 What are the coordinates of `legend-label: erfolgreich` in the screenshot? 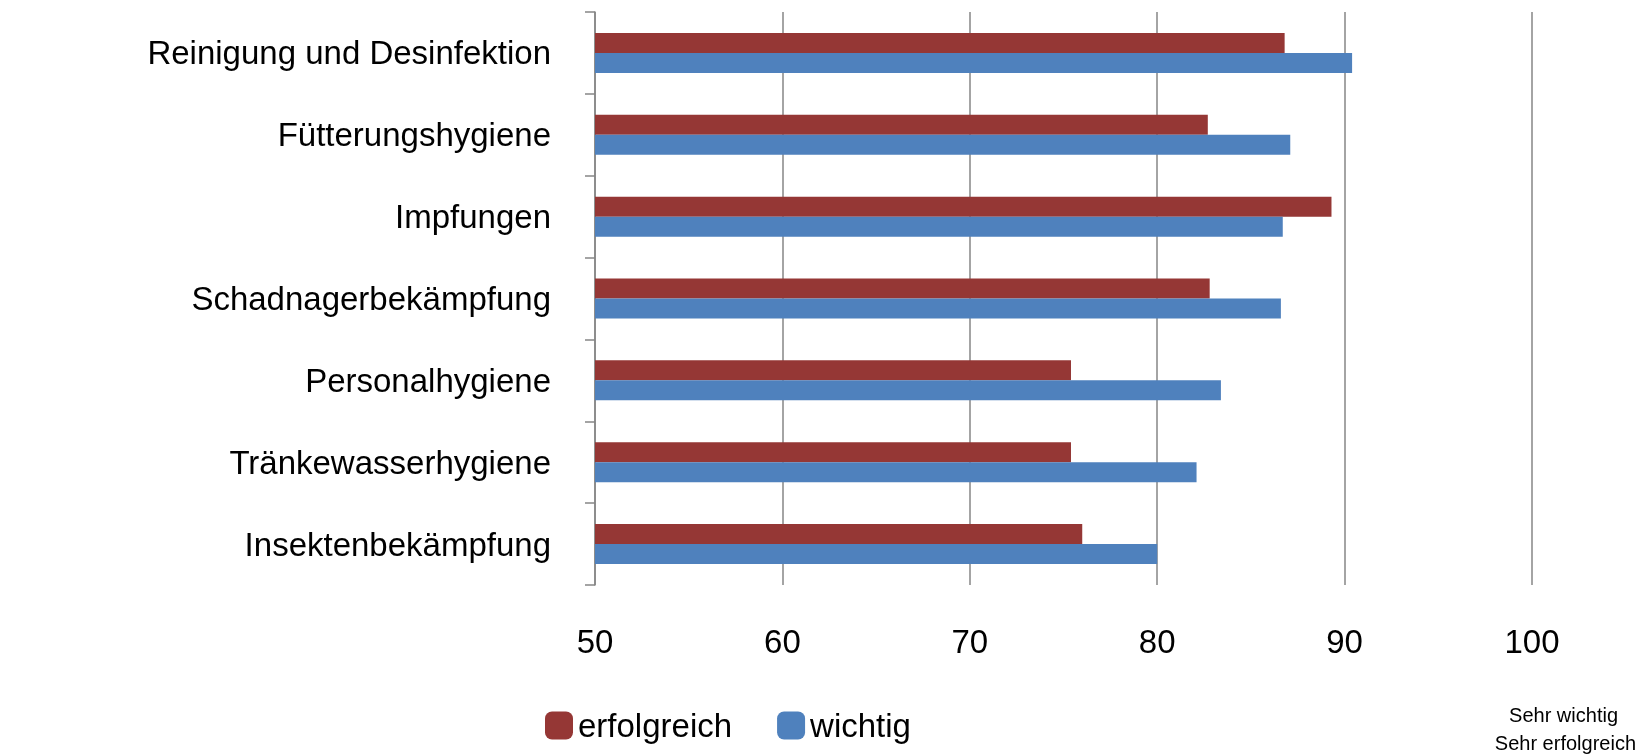 It's located at (655, 725).